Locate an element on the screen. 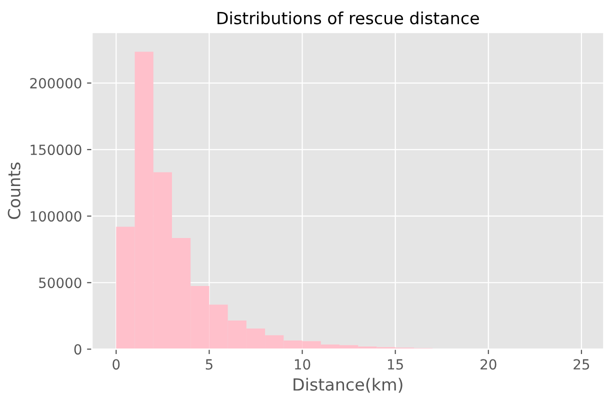  y-axis-title: Counts is located at coordinates (14, 190).